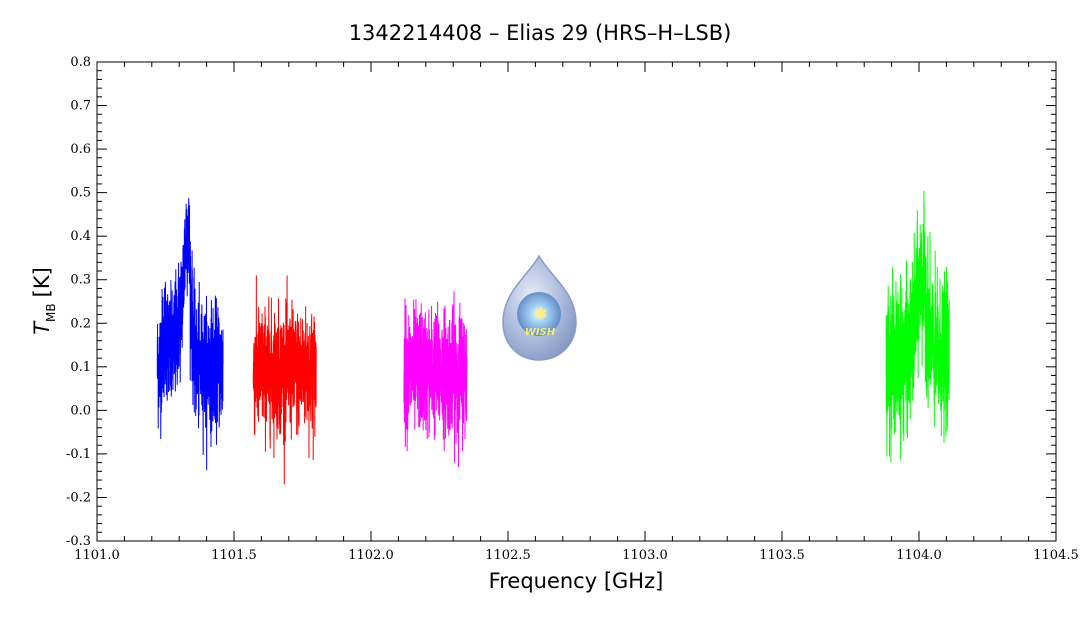 This screenshot has width=1080, height=618. Describe the element at coordinates (80, 367) in the screenshot. I see `y-tick-label: 0.1` at that location.